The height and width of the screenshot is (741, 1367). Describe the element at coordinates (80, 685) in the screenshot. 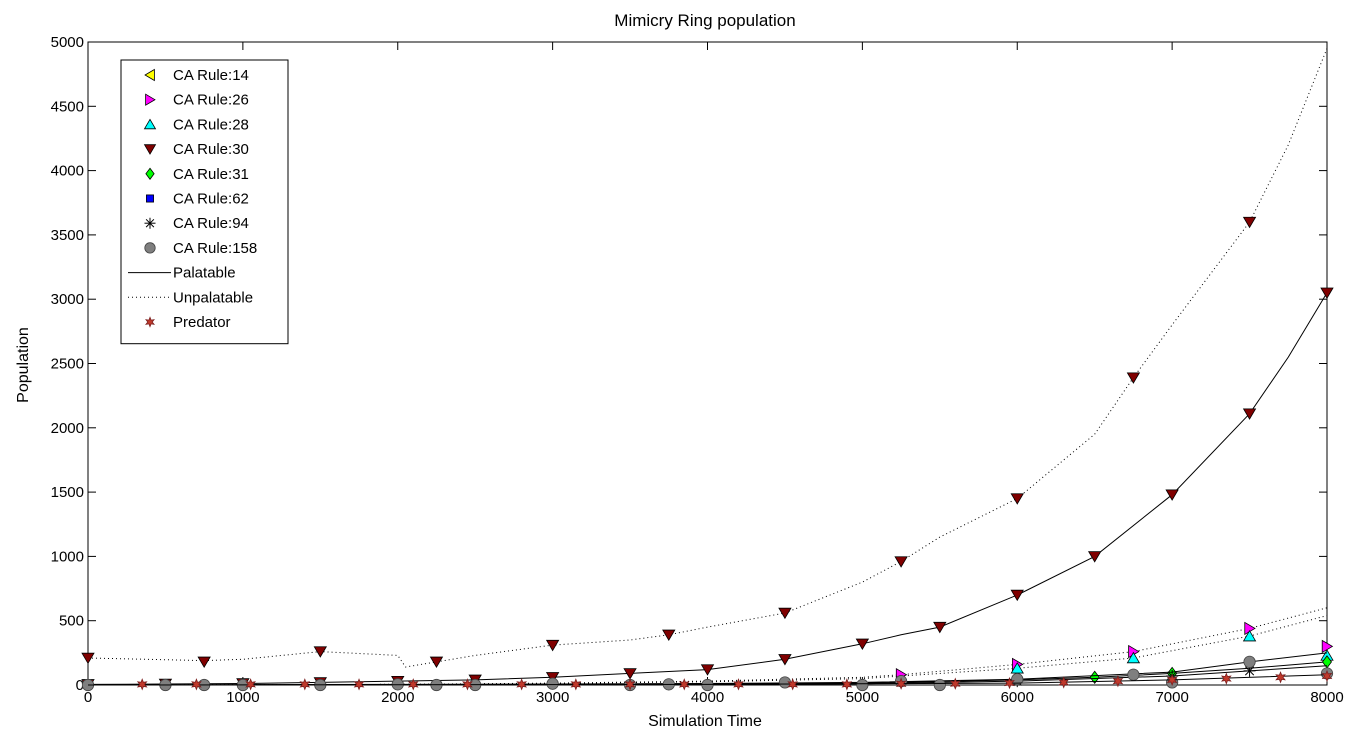

I see `y-tick-label: 0` at that location.